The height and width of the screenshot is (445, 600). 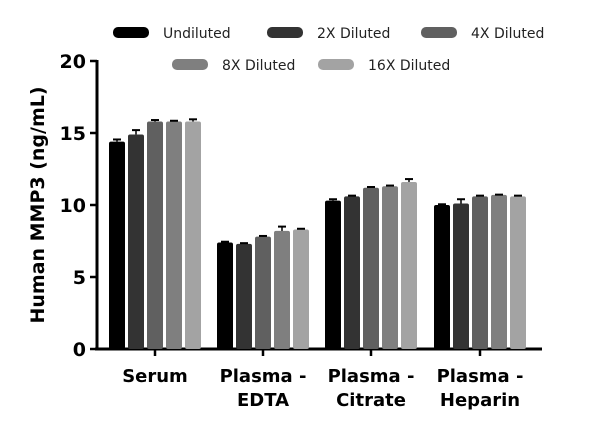 What do you see at coordinates (507, 34) in the screenshot?
I see `legend-label: 4X Diluted` at bounding box center [507, 34].